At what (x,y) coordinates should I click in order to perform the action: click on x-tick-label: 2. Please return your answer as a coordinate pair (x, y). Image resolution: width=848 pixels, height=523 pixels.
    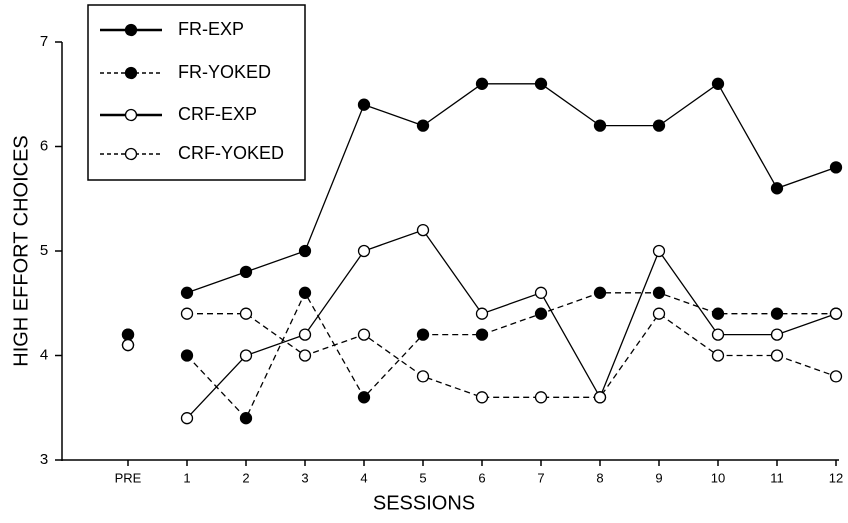
    Looking at the image, I should click on (245, 477).